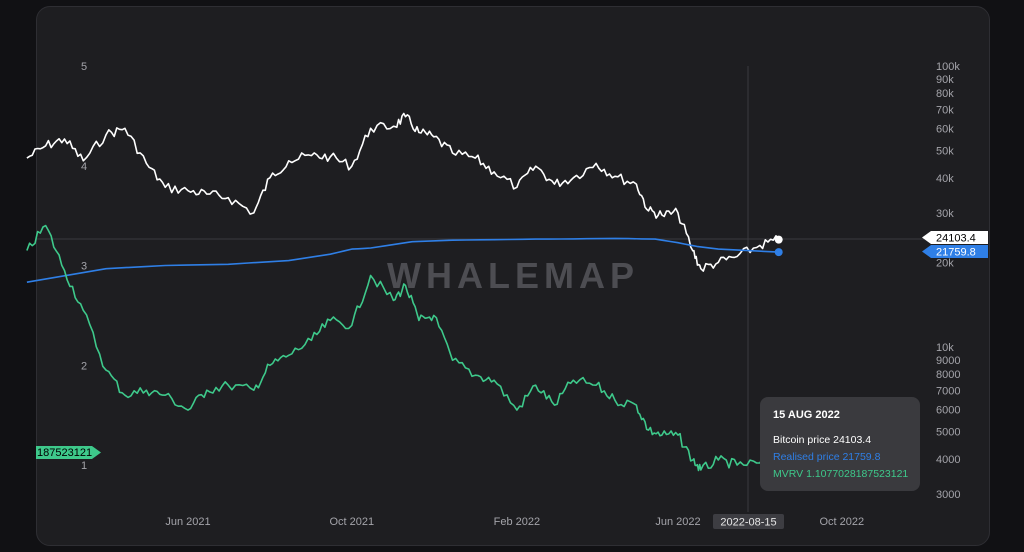 The image size is (1024, 552). What do you see at coordinates (948, 361) in the screenshot?
I see `right-tick-label: 9000` at bounding box center [948, 361].